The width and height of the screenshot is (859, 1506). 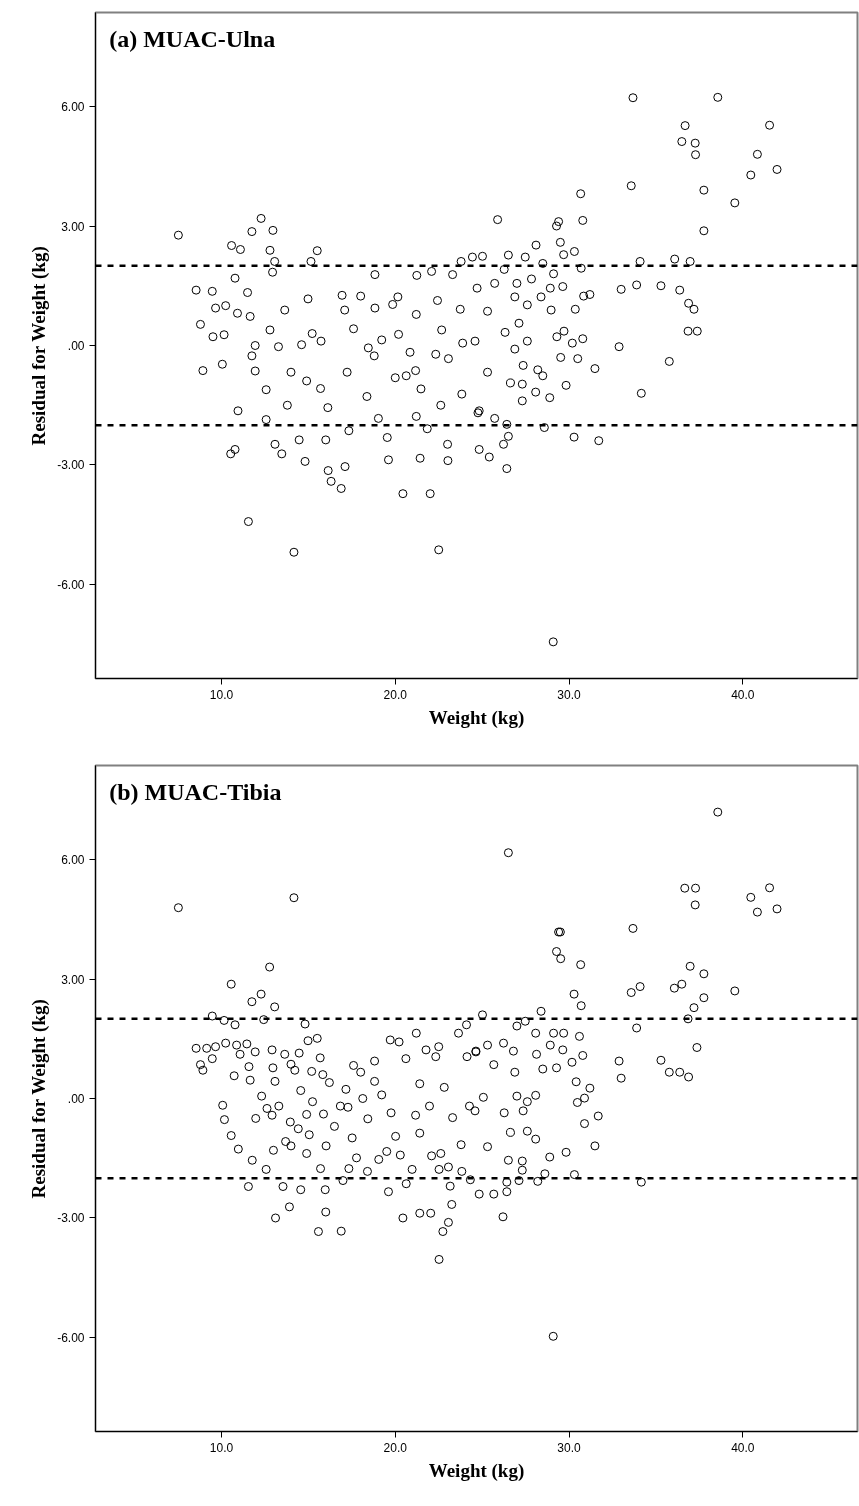 I want to click on text: (b) MUAC-Tibia, so click(x=195, y=791).